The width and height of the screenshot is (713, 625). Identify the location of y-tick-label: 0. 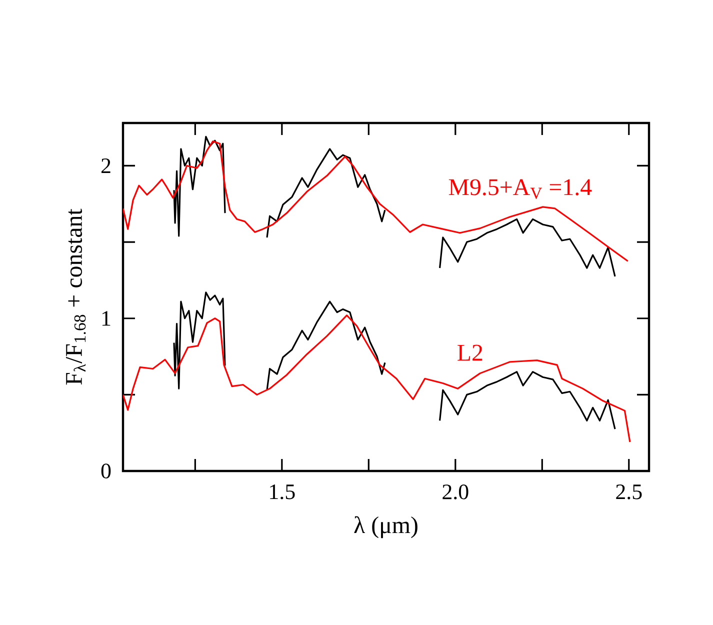
(106, 471).